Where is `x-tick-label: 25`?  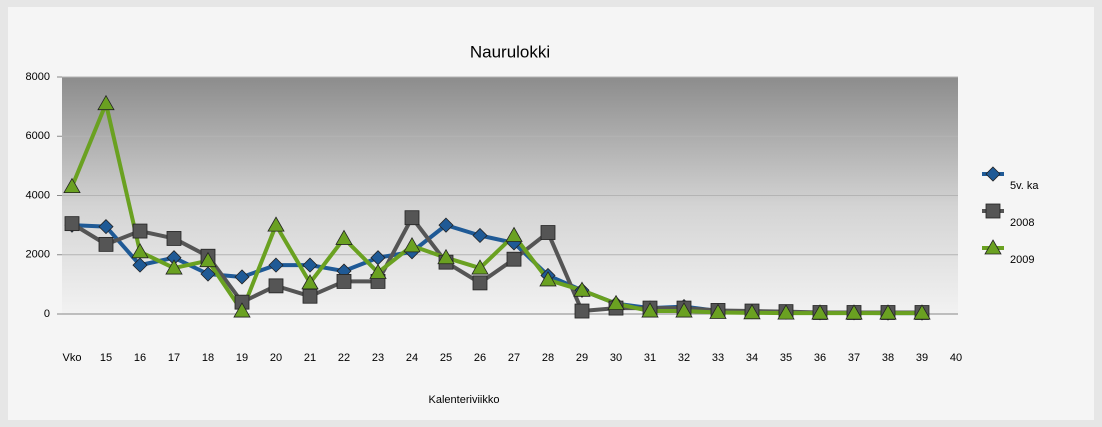
x-tick-label: 25 is located at coordinates (446, 358).